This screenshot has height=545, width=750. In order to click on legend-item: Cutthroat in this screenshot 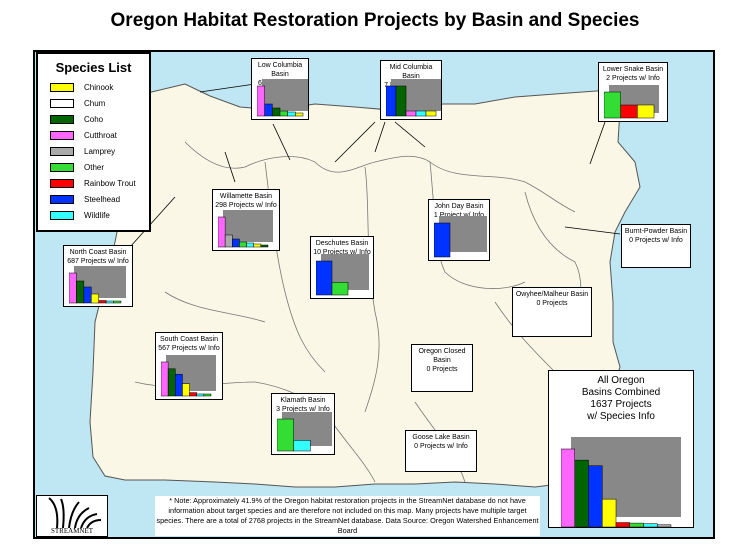, I will do `click(99, 135)`.